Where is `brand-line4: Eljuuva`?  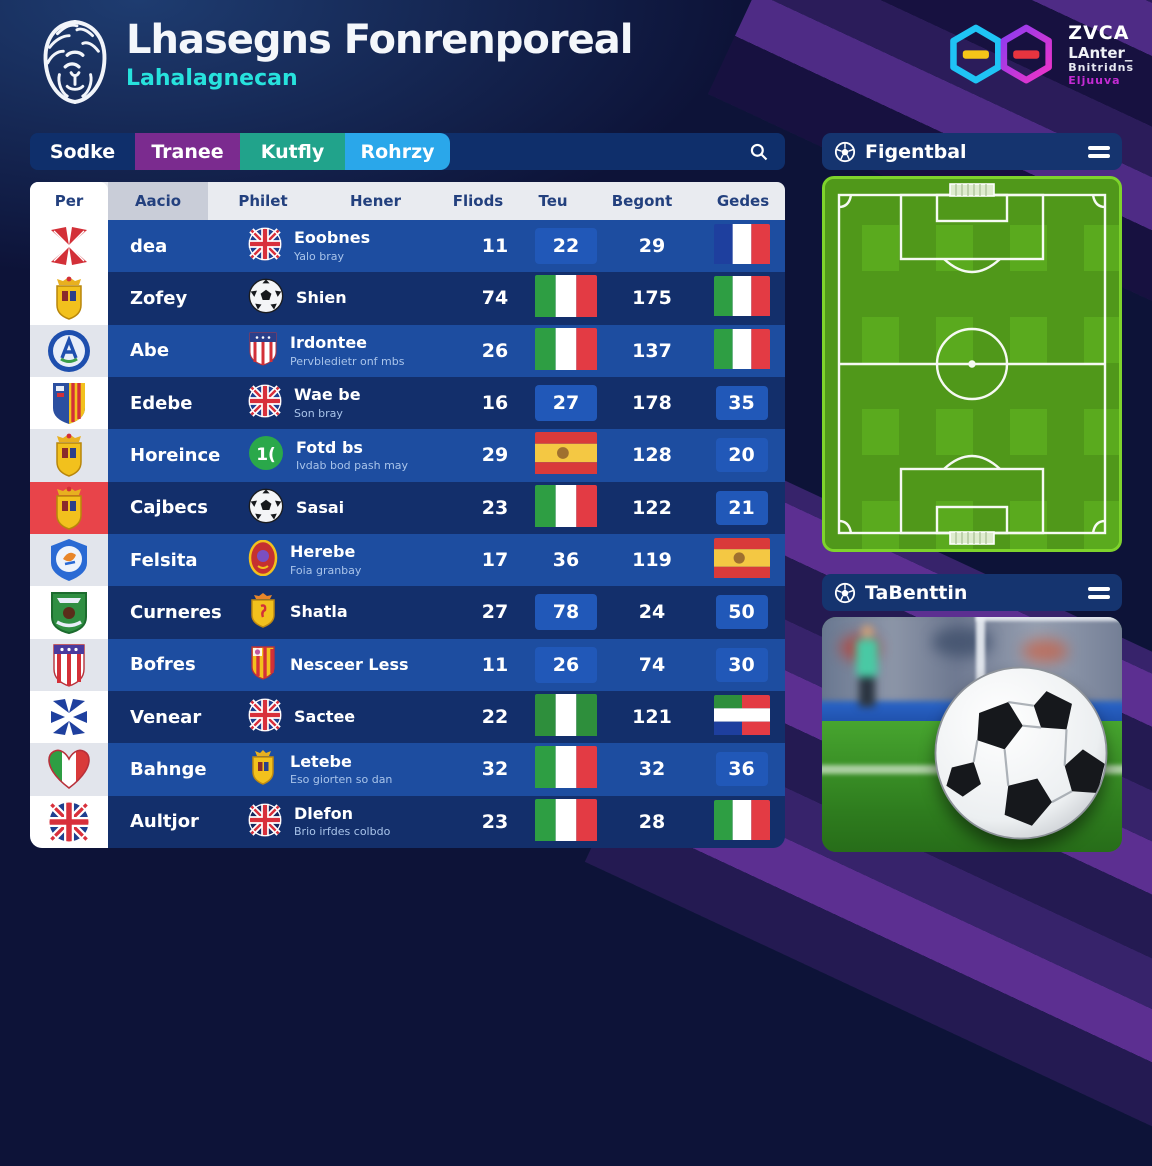 brand-line4: Eljuuva is located at coordinates (1094, 80).